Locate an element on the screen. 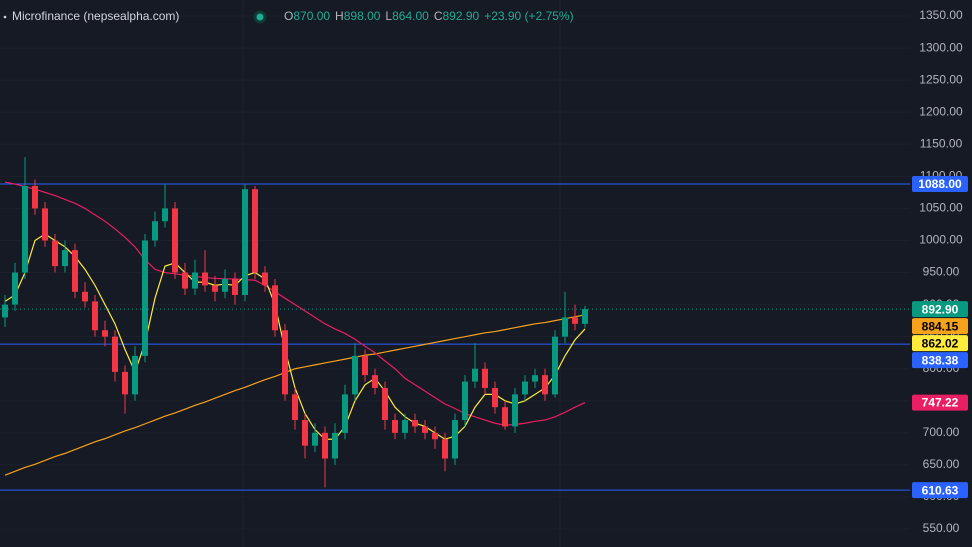 This screenshot has width=972, height=547. price-badge-label: 610.63 is located at coordinates (940, 490).